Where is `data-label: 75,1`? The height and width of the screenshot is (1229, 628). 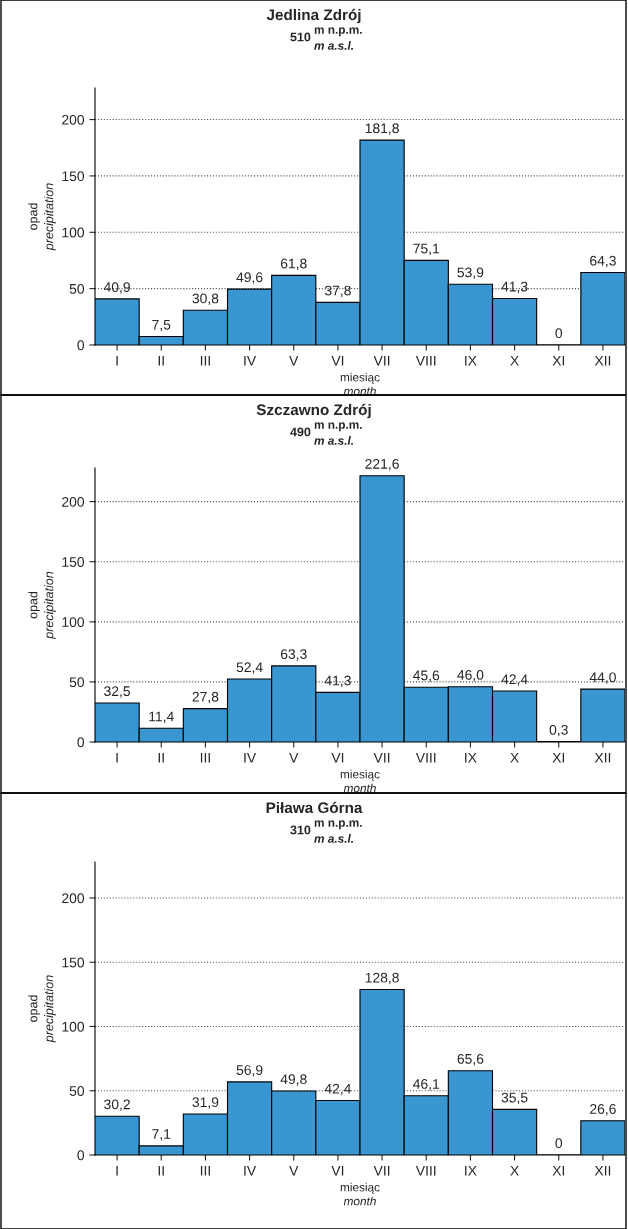
data-label: 75,1 is located at coordinates (426, 249).